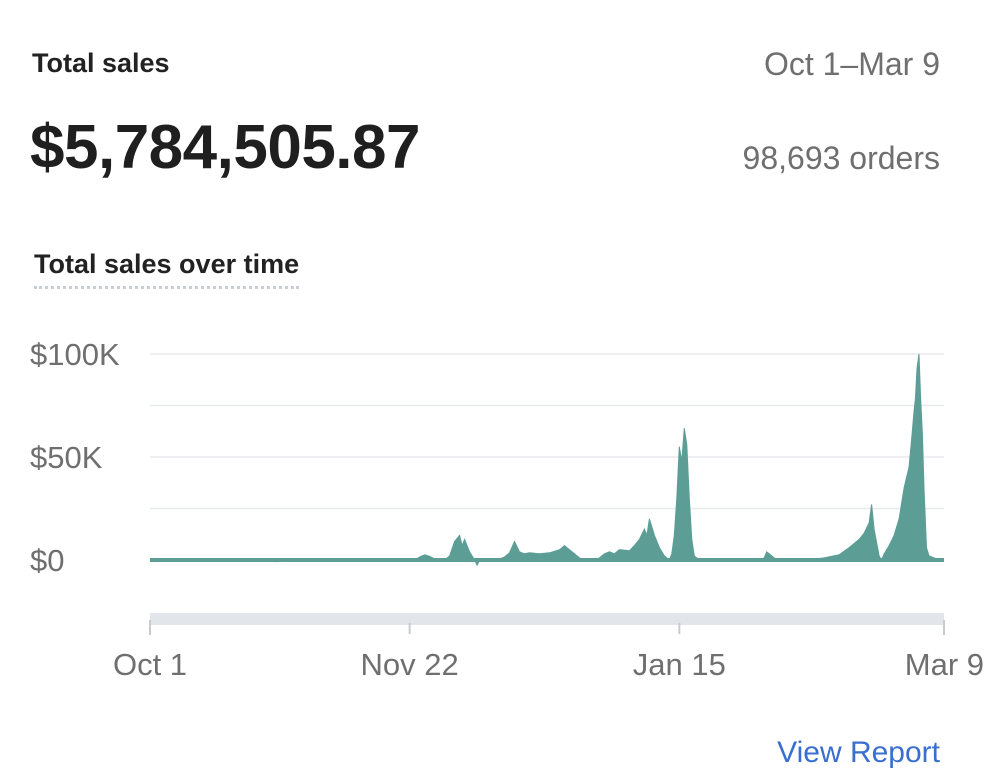  What do you see at coordinates (225, 147) in the screenshot?
I see `total-sales-value: $5,784,505.87` at bounding box center [225, 147].